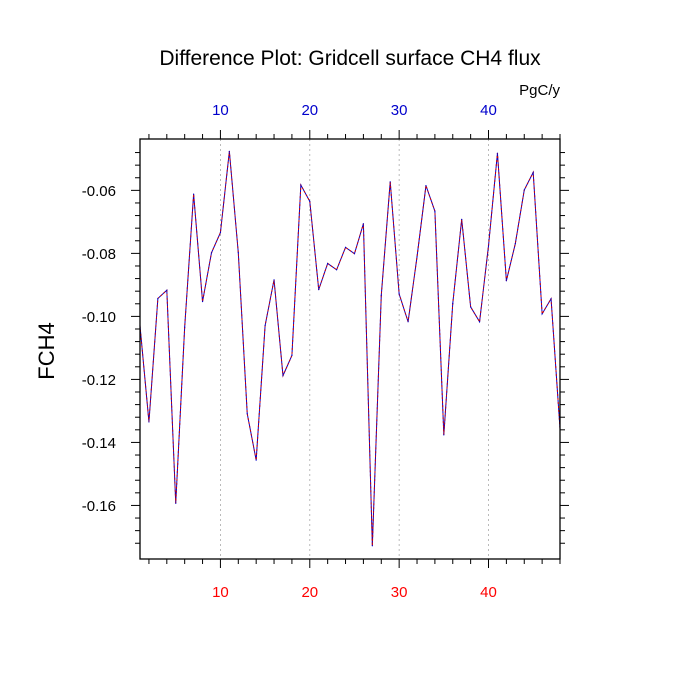 The height and width of the screenshot is (700, 700). I want to click on x-tick-label-top: 30, so click(399, 110).